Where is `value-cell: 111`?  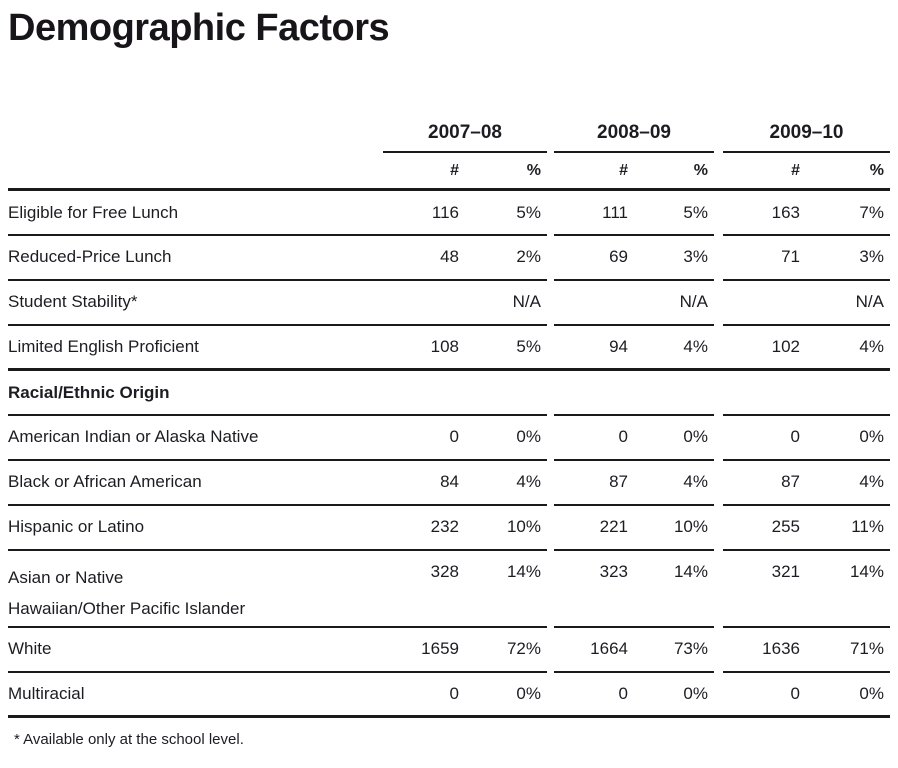
value-cell: 111 is located at coordinates (594, 212).